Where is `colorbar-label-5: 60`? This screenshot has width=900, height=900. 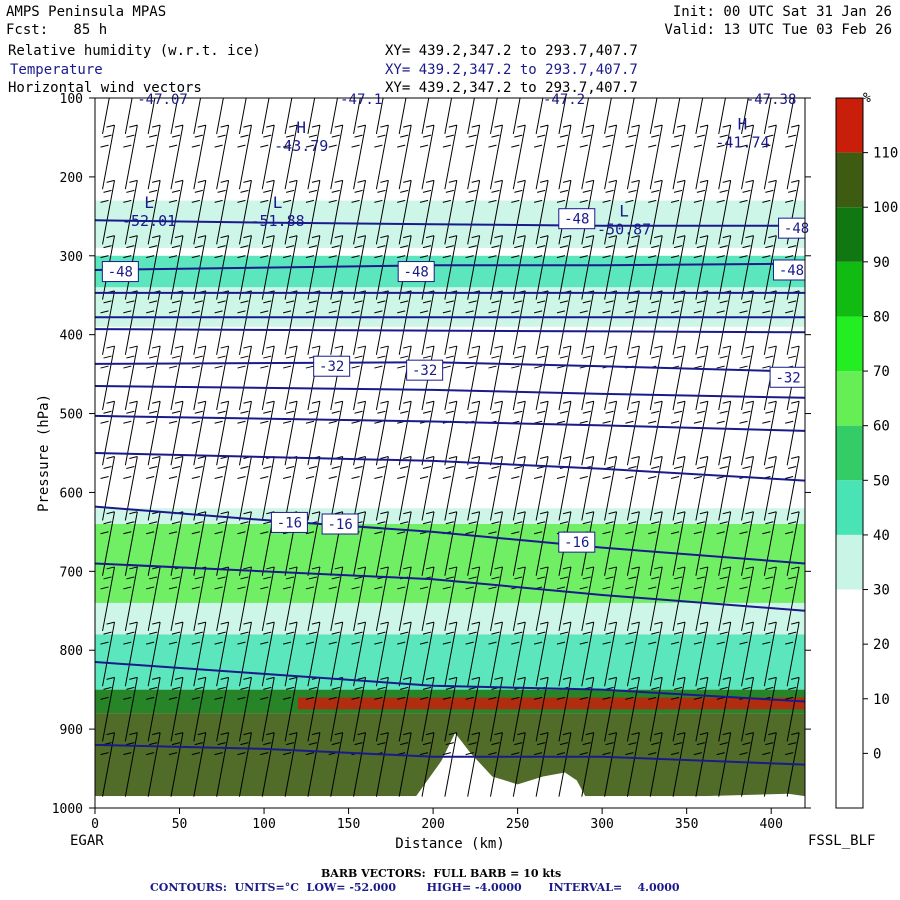
colorbar-label-5: 60 is located at coordinates (881, 427).